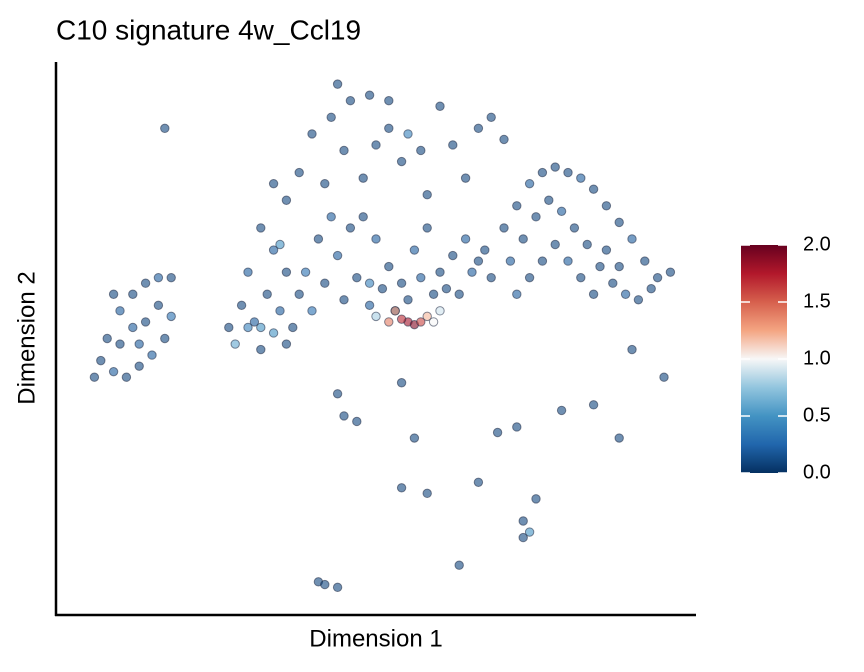 The image size is (864, 672). What do you see at coordinates (817, 415) in the screenshot?
I see `colorbar-tick-label: 0.5` at bounding box center [817, 415].